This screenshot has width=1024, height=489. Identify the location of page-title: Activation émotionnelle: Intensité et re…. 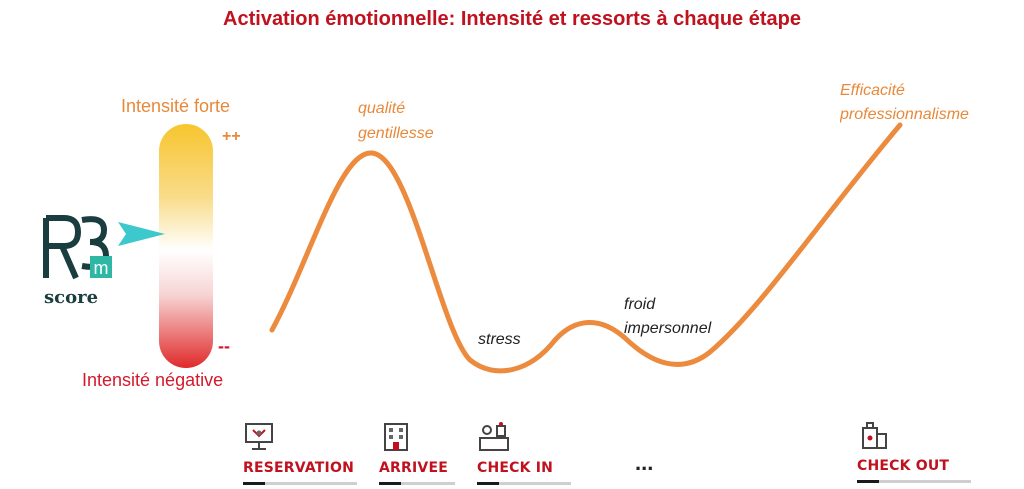
(512, 19).